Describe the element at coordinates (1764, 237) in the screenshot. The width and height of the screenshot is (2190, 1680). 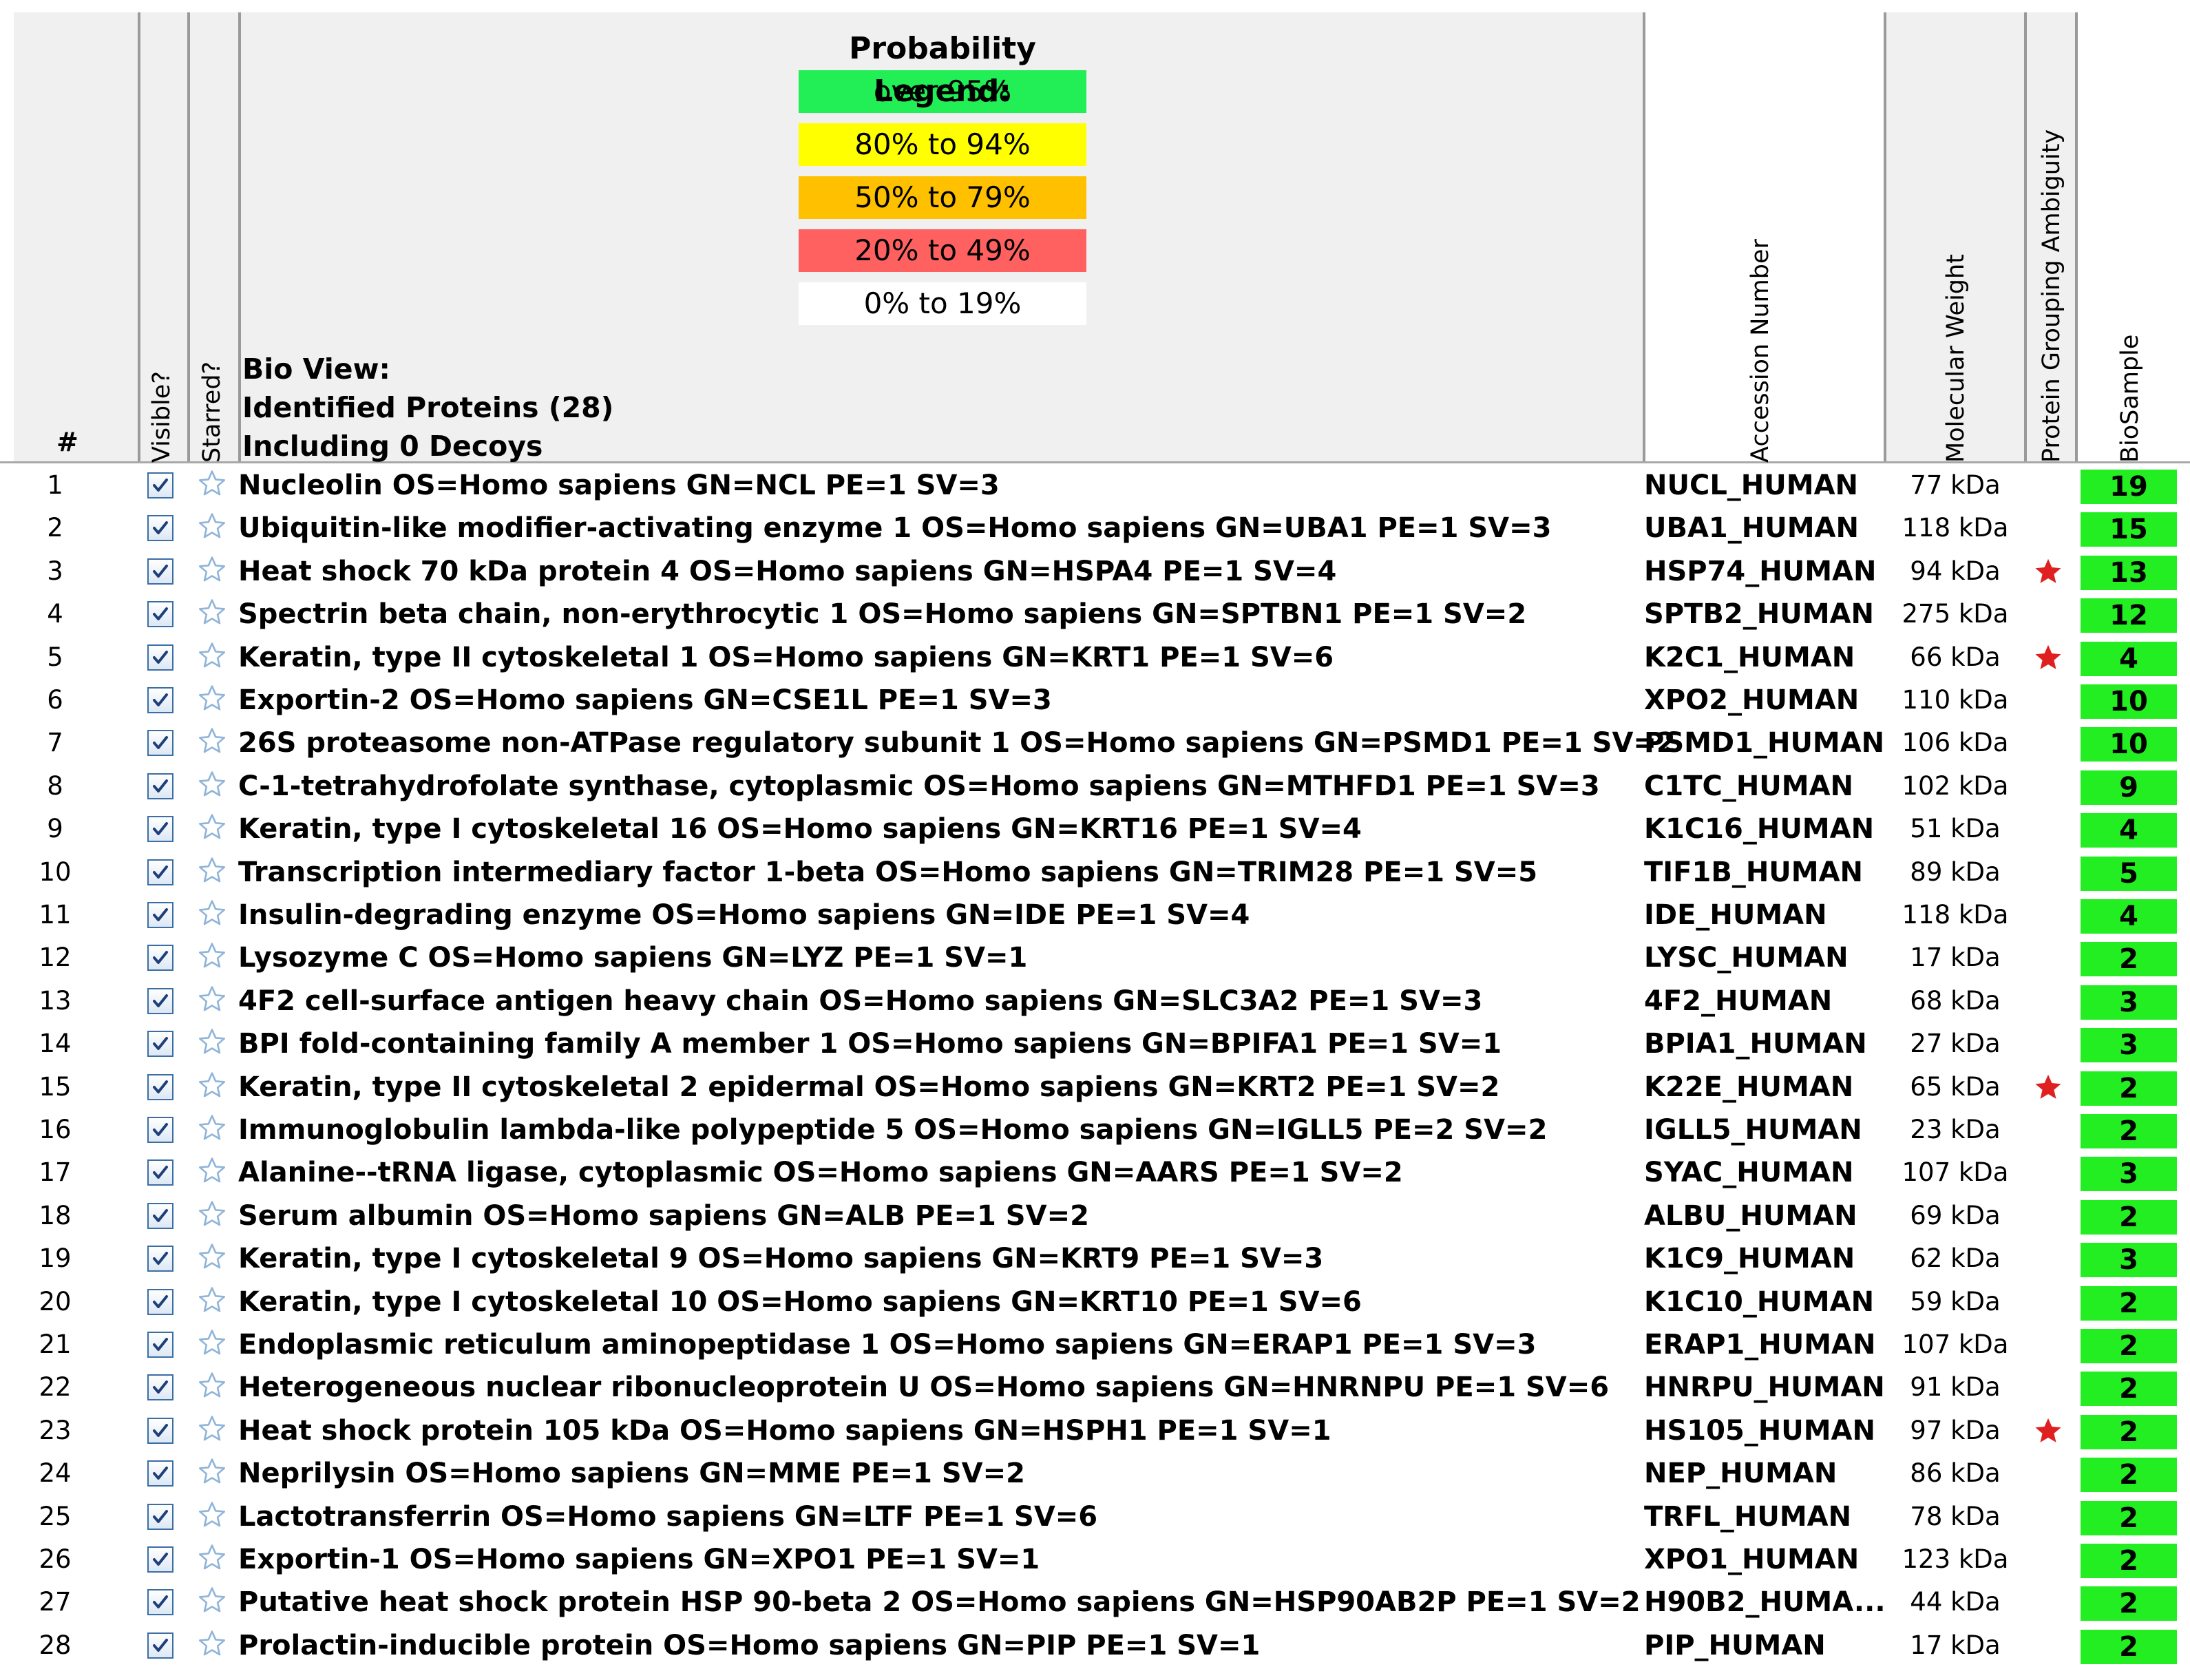
I see `accession-column-header` at that location.